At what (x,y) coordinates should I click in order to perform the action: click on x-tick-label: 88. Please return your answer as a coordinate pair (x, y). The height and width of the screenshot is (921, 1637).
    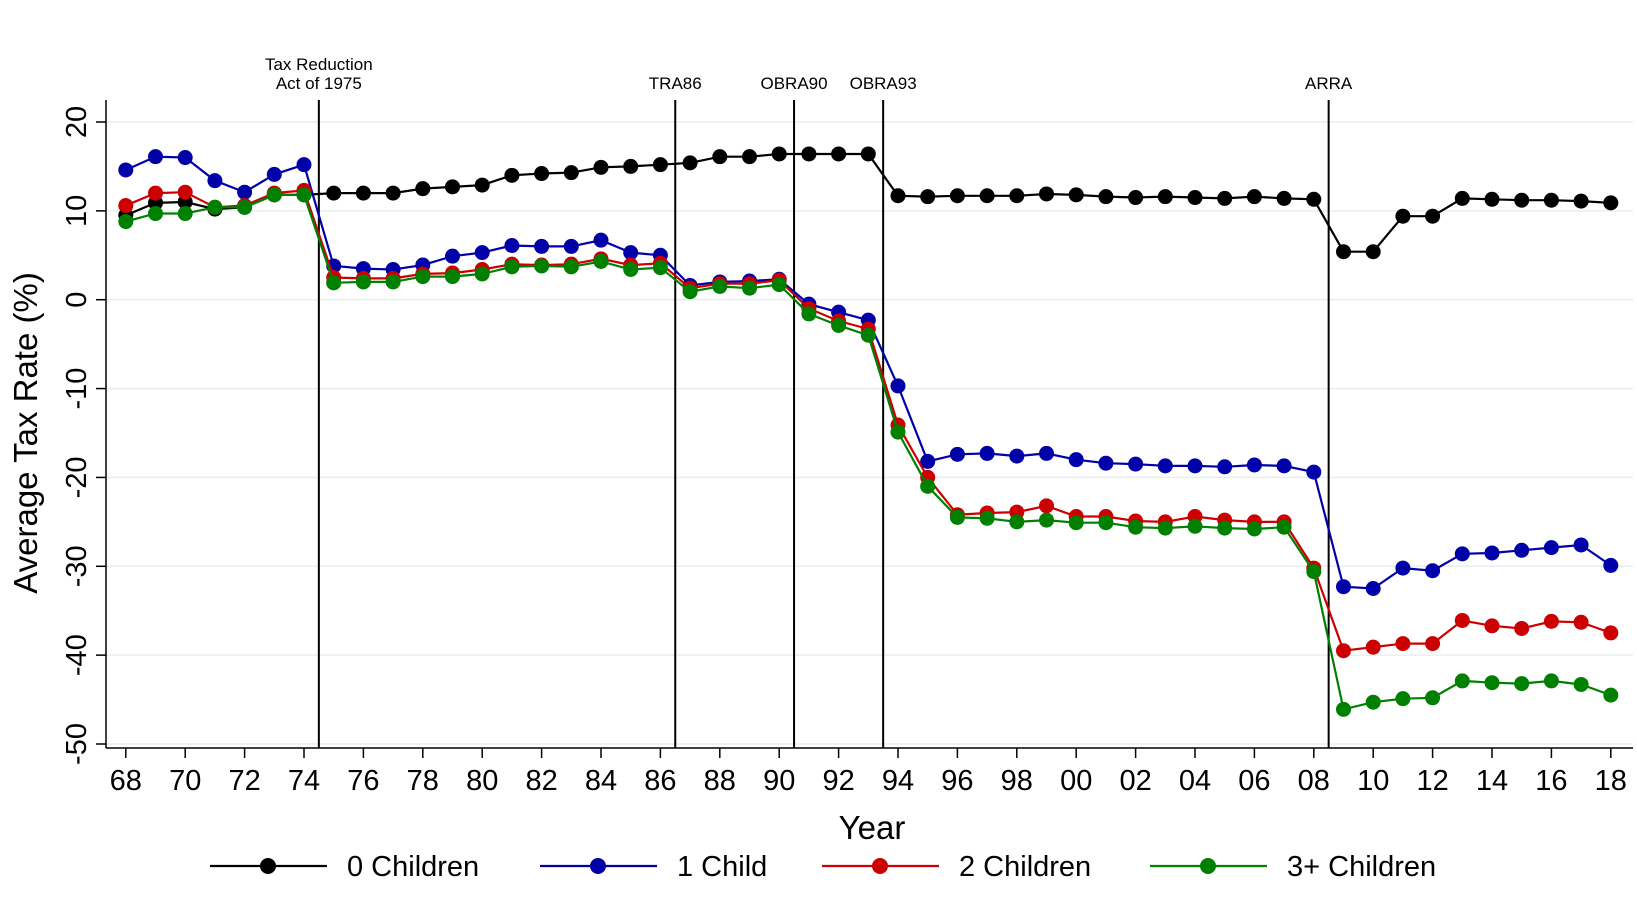
    Looking at the image, I should click on (720, 781).